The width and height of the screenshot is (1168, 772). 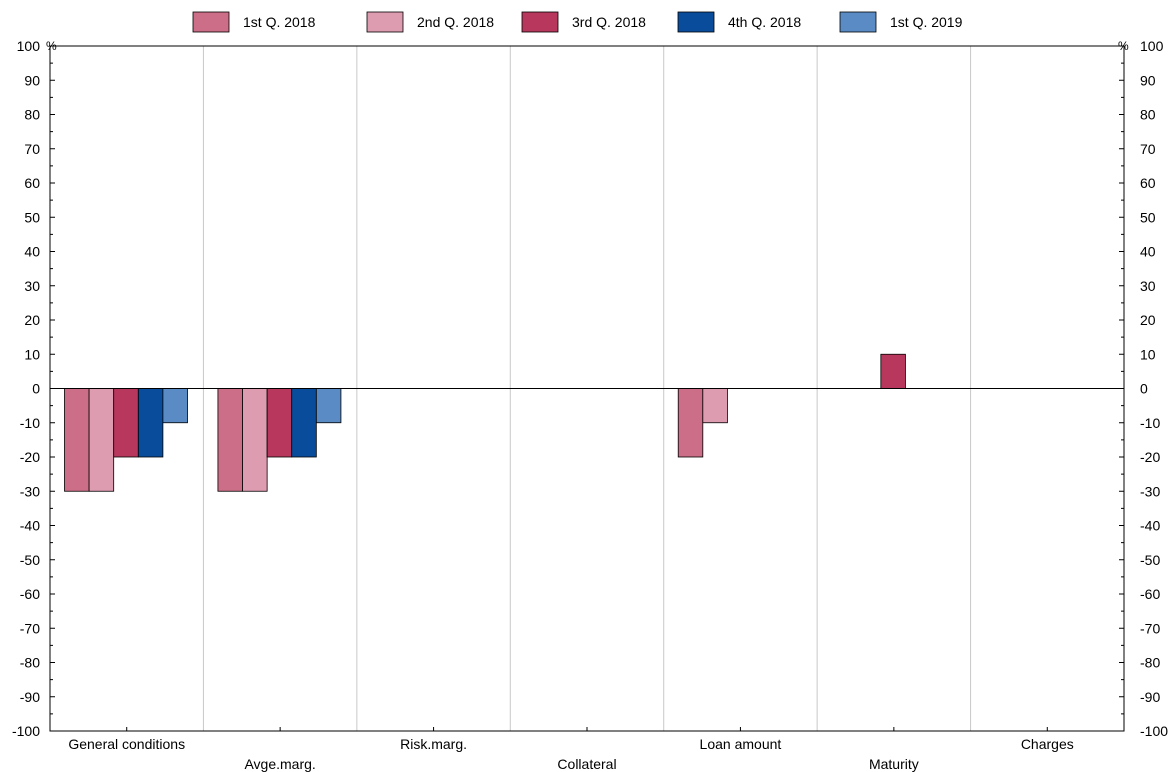 I want to click on y-tick-label-right: -50, so click(x=1150, y=560).